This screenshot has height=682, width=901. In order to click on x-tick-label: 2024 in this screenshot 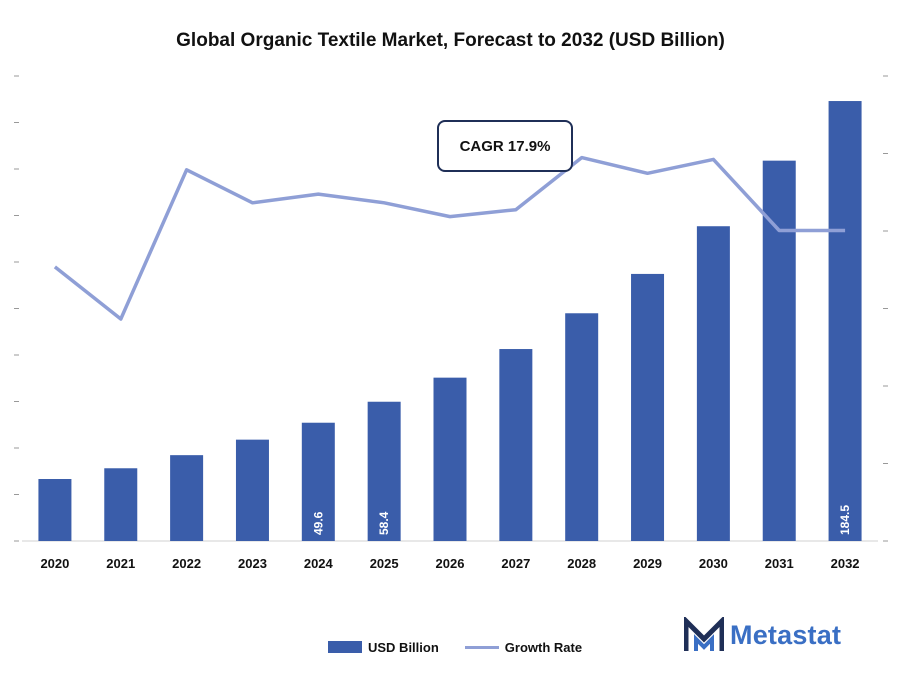, I will do `click(319, 563)`.